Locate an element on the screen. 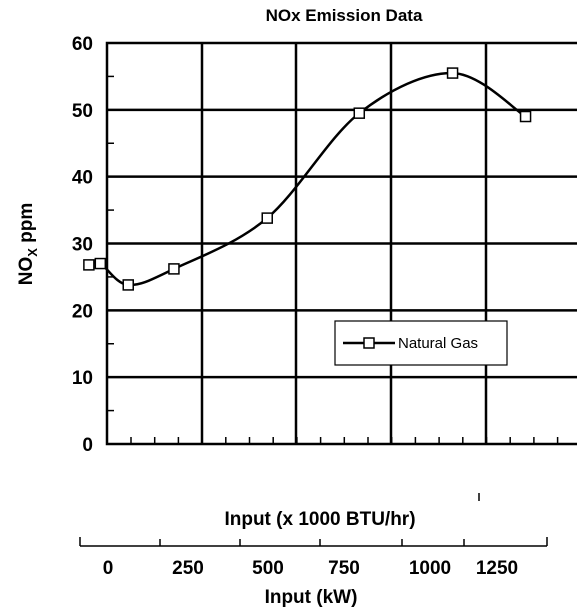 This screenshot has width=577, height=610. y-tick-label: 10 is located at coordinates (82, 378).